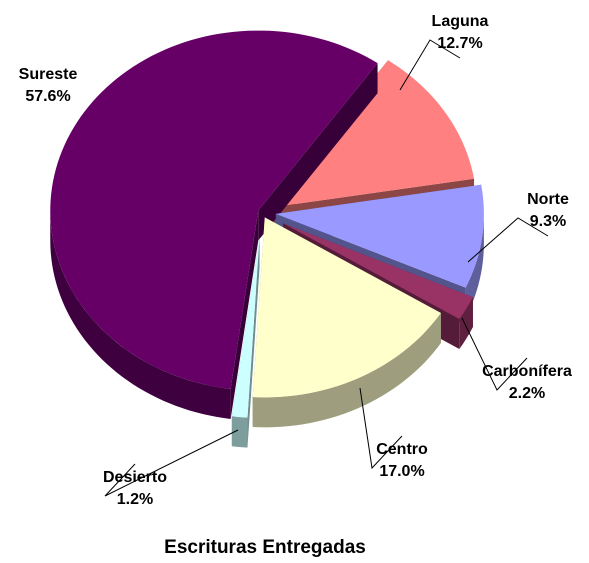 The image size is (589, 563). What do you see at coordinates (265, 547) in the screenshot?
I see `chart-title: Escrituras Entregadas` at bounding box center [265, 547].